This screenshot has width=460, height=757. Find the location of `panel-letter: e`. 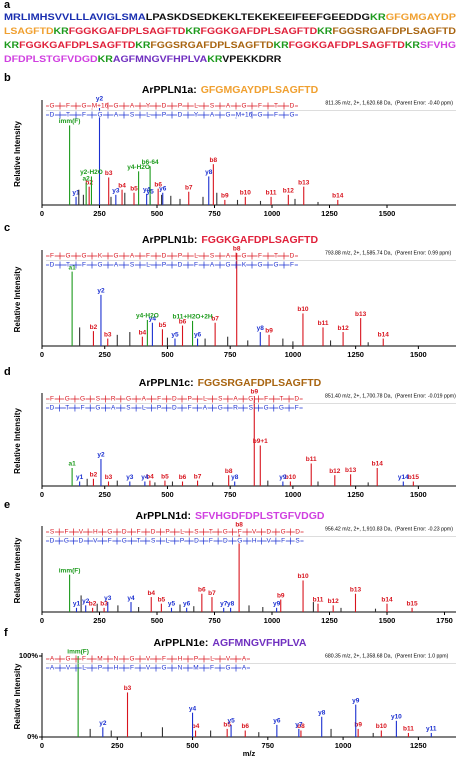

panel-letter: e is located at coordinates (7, 505).